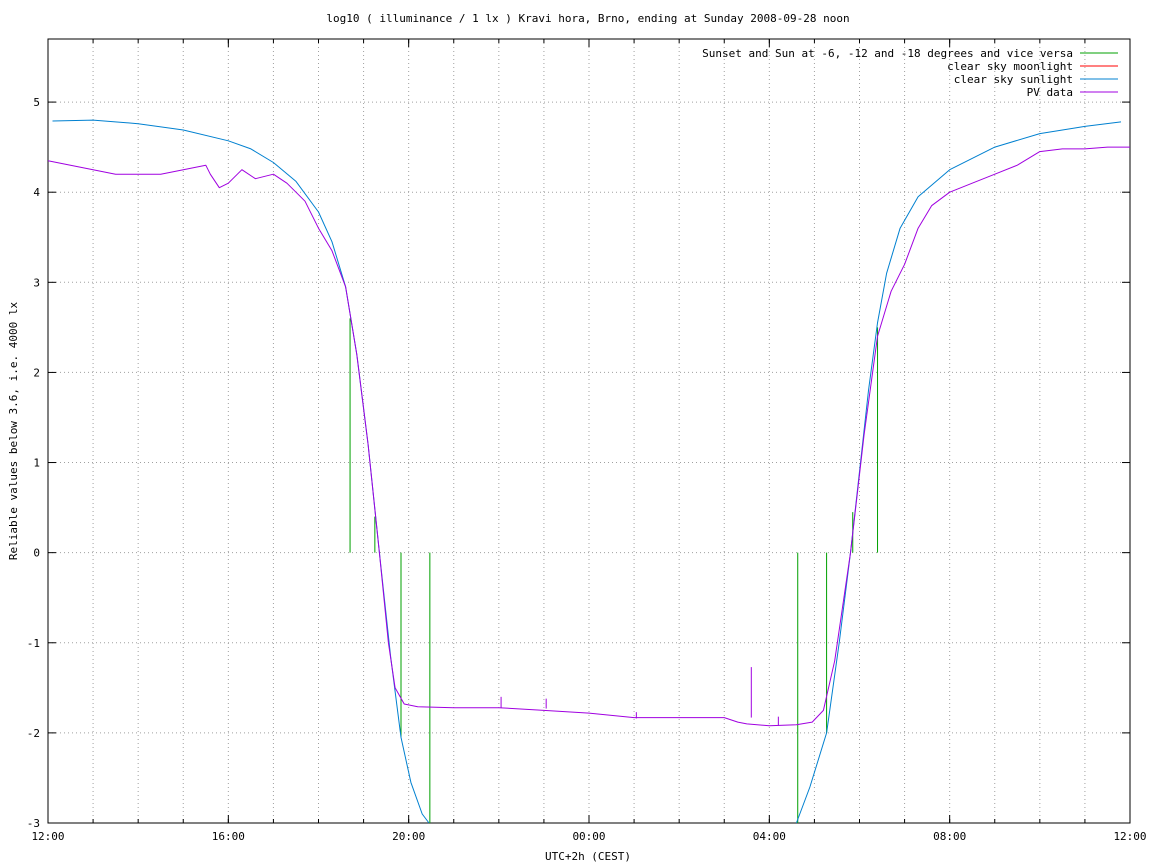  I want to click on legend-label: clear sky moonlight, so click(1010, 66).